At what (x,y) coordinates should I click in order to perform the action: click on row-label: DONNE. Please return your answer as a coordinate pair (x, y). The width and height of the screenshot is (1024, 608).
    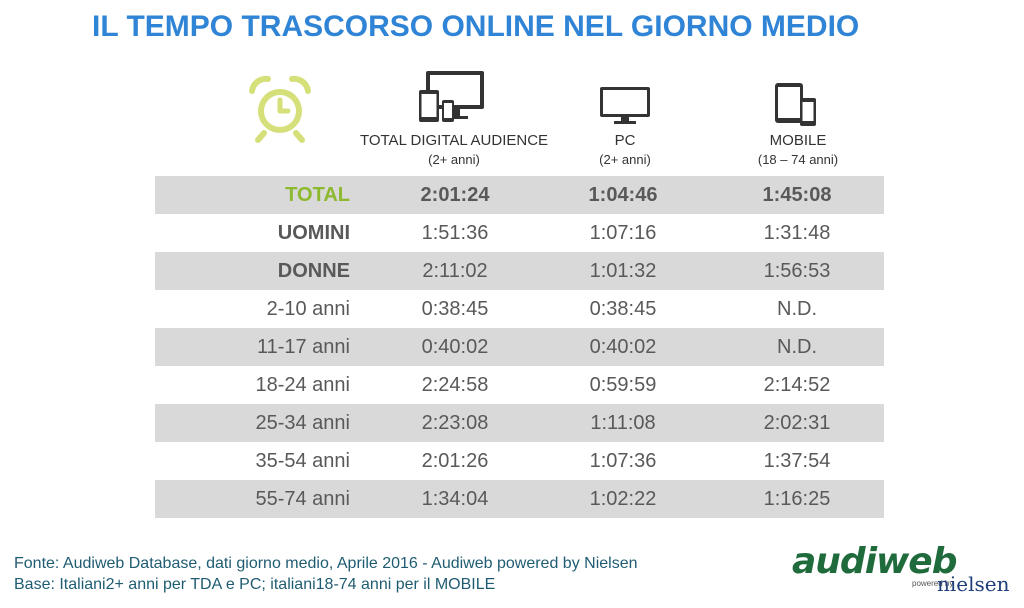
    Looking at the image, I should click on (313, 271).